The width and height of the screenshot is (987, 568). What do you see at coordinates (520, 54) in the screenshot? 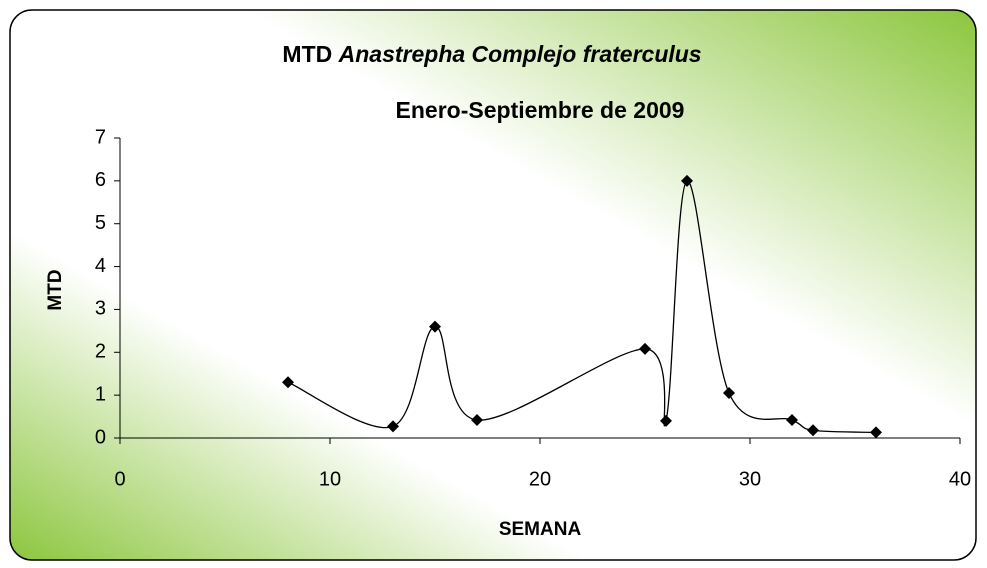
I see `title-italic: Anastrepha Complejo fraterculus` at bounding box center [520, 54].